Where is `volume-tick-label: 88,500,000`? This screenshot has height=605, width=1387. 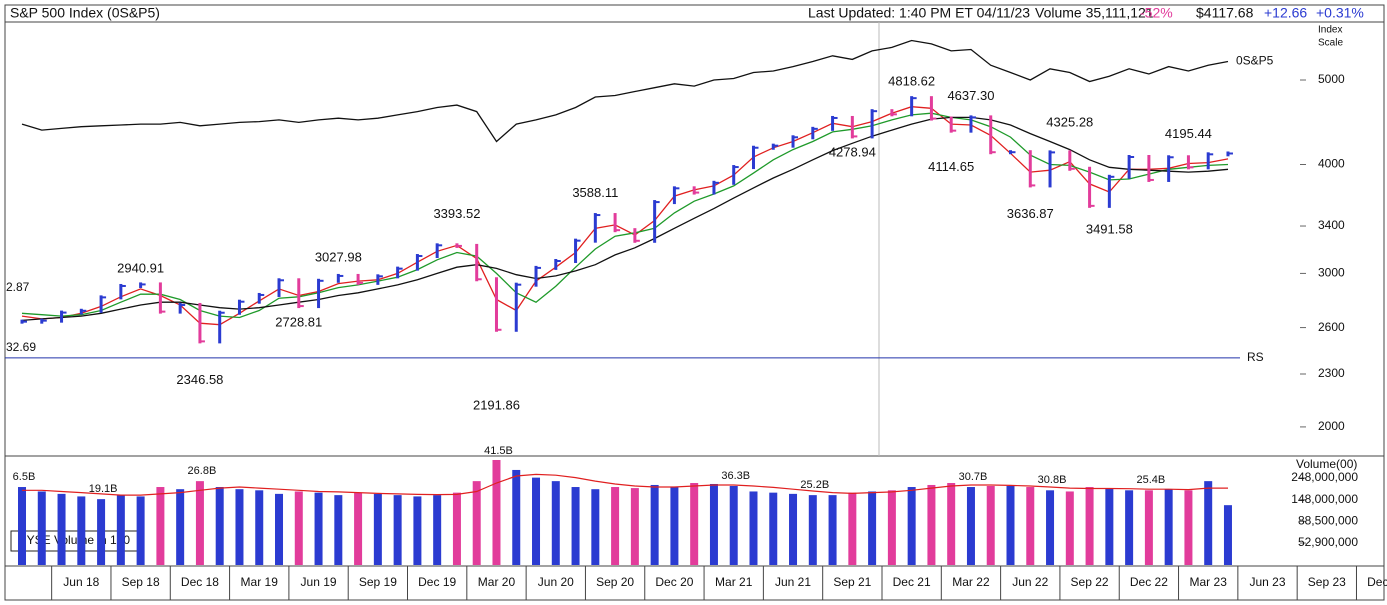
volume-tick-label: 88,500,000 is located at coordinates (1328, 521).